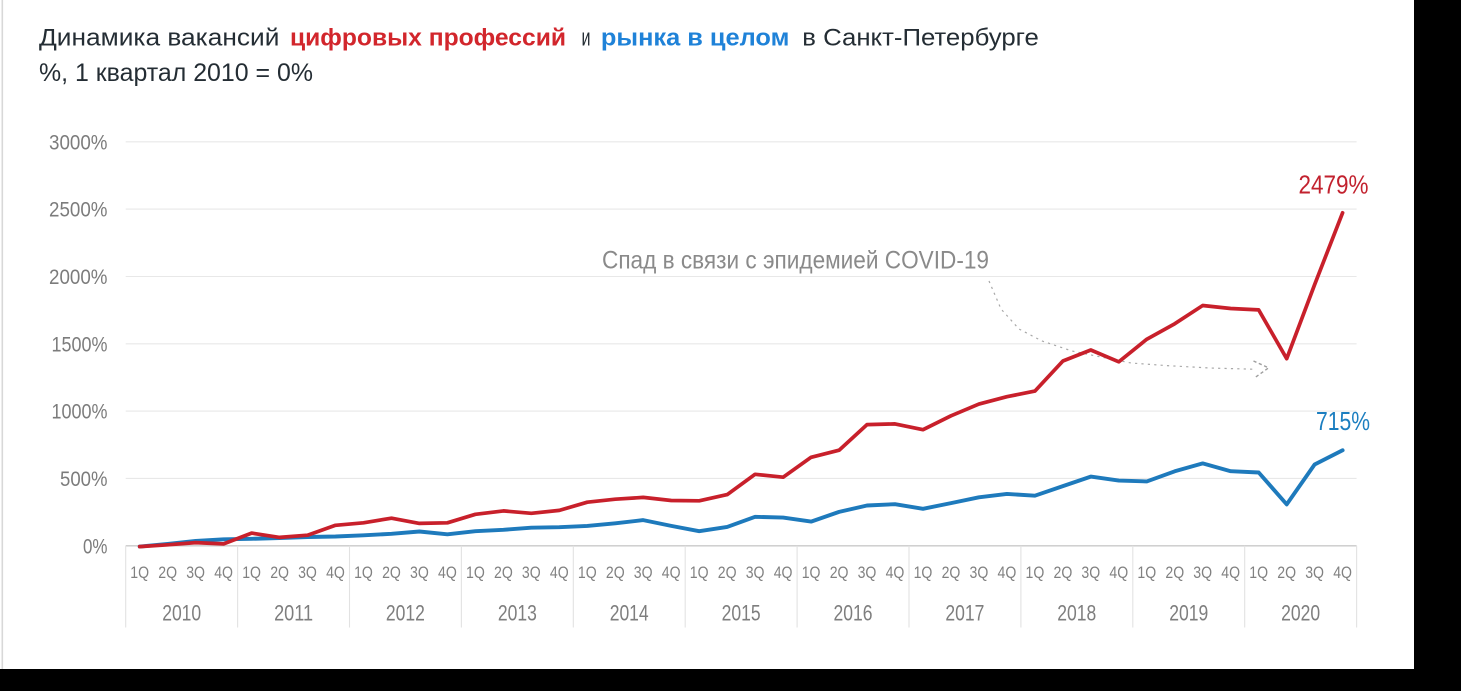  Describe the element at coordinates (159, 38) in the screenshot. I see `svg-text: Динамика вакансий` at that location.